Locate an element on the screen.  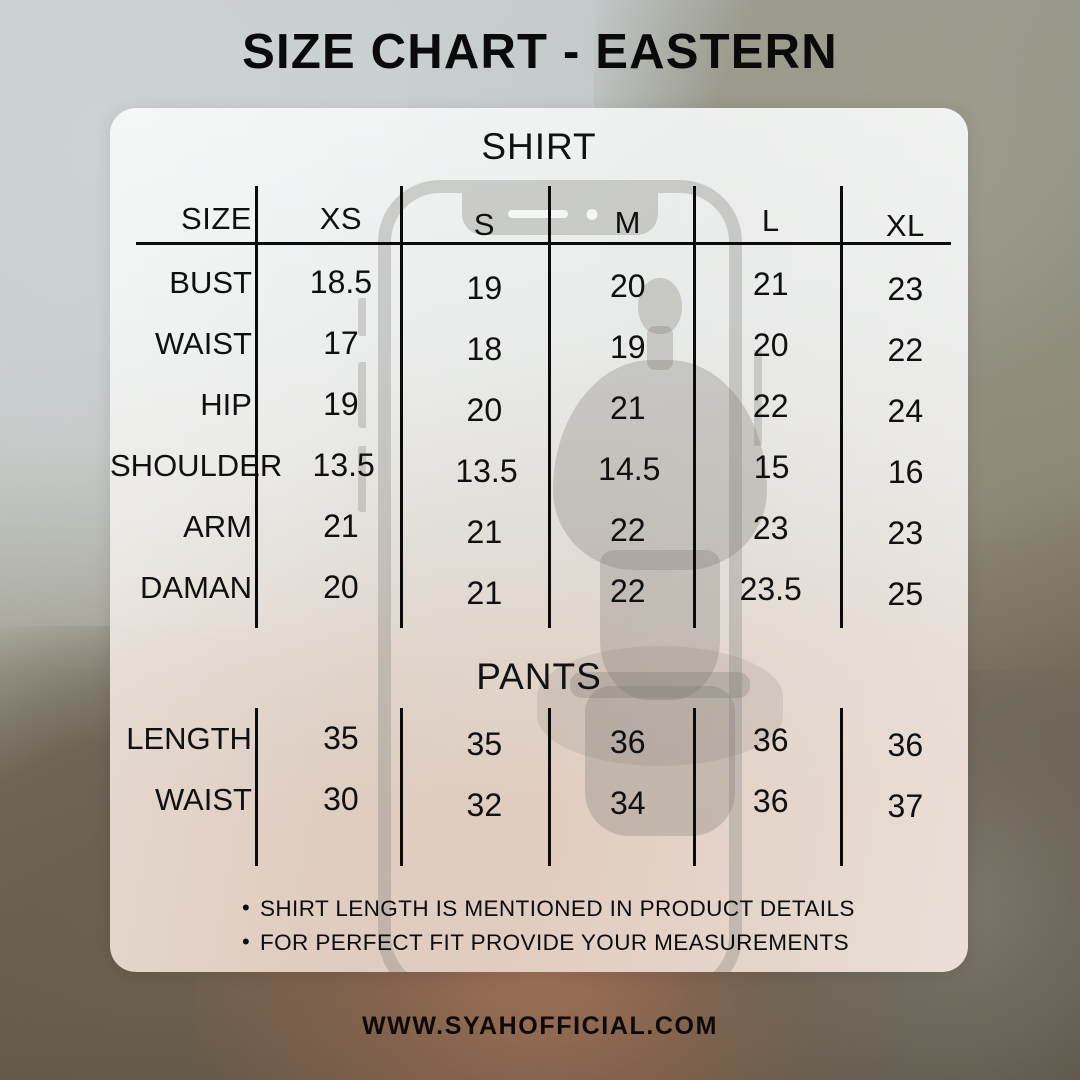
hip-m: 21 is located at coordinates (627, 408).